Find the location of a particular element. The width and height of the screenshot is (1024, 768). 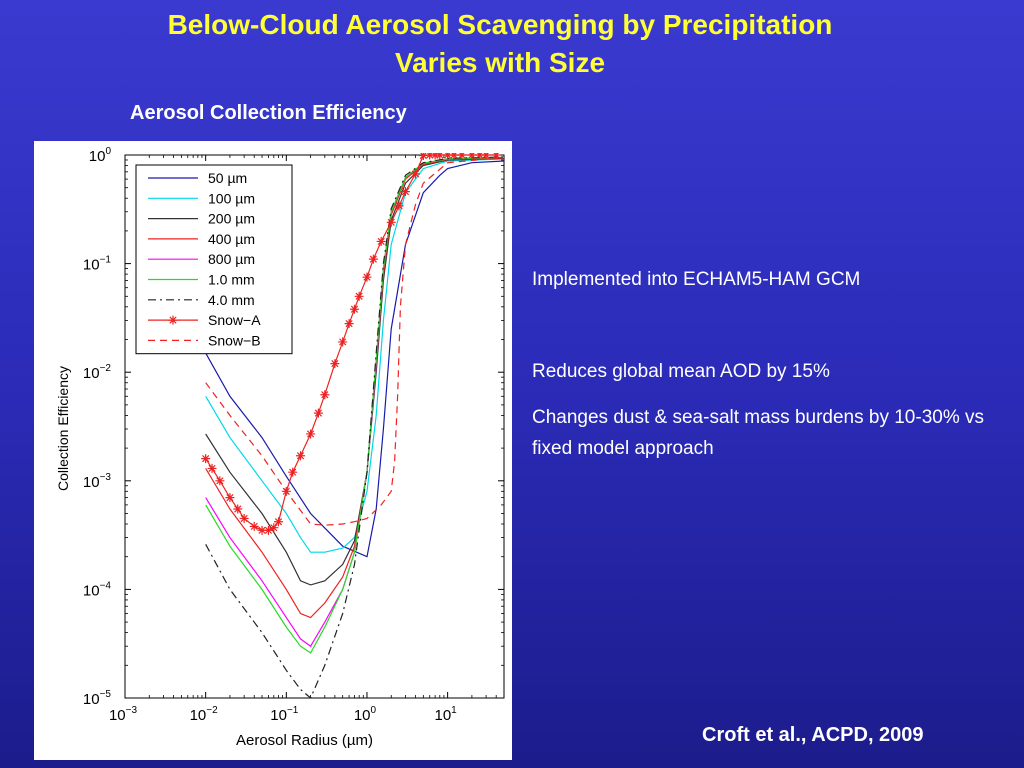

legend-label: 4.0 mm is located at coordinates (231, 300).